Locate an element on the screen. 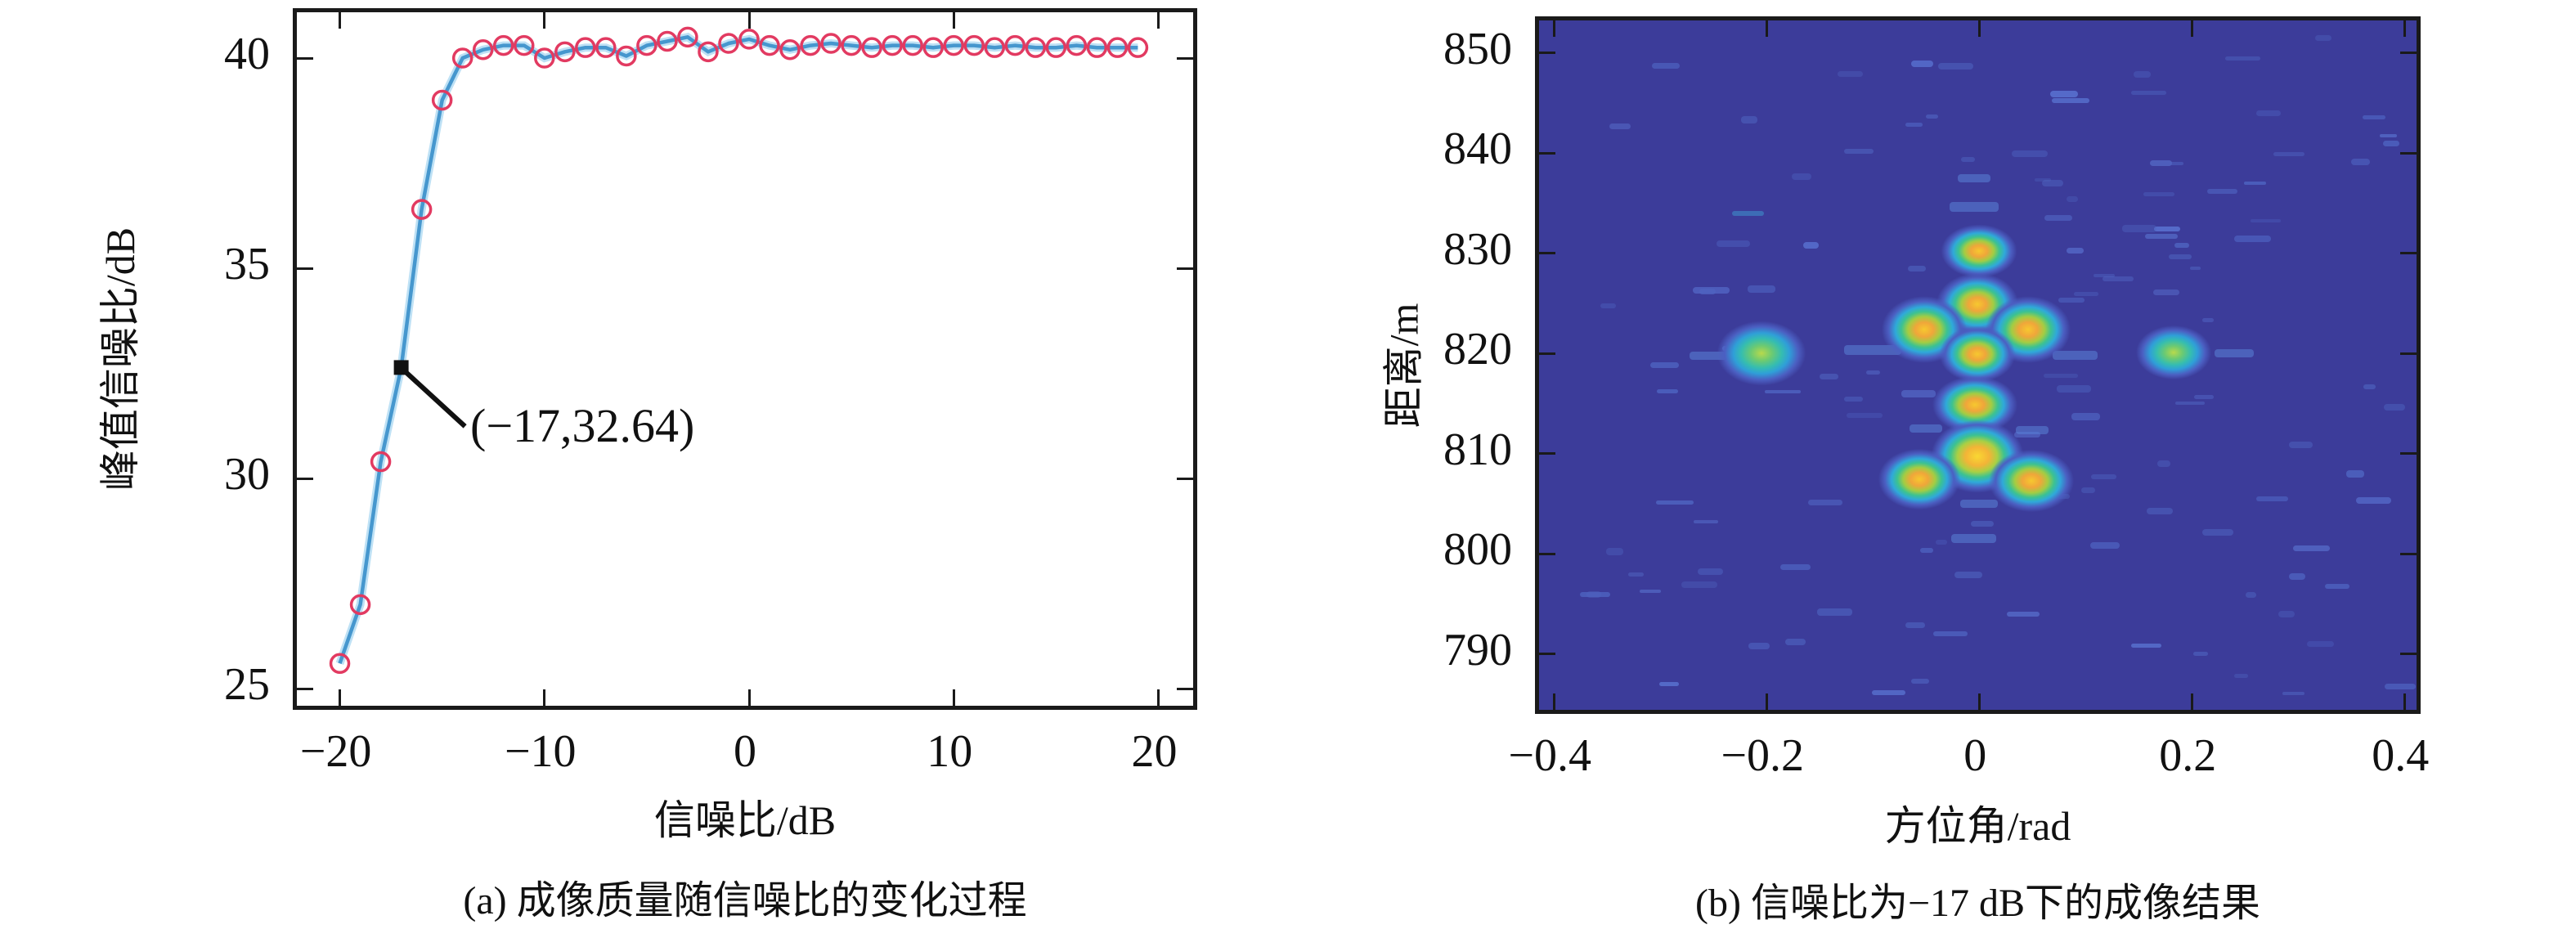 The height and width of the screenshot is (929, 2576). annotation-leader-line is located at coordinates (436, 399).